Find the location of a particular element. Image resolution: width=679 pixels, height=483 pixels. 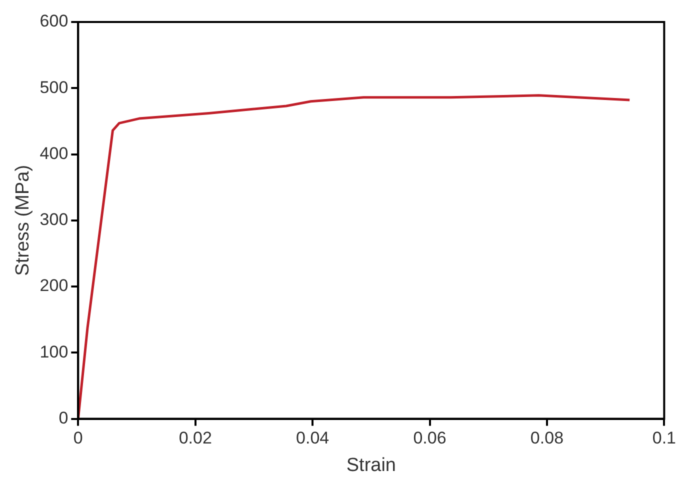

x-tick-label: 0 is located at coordinates (78, 438).